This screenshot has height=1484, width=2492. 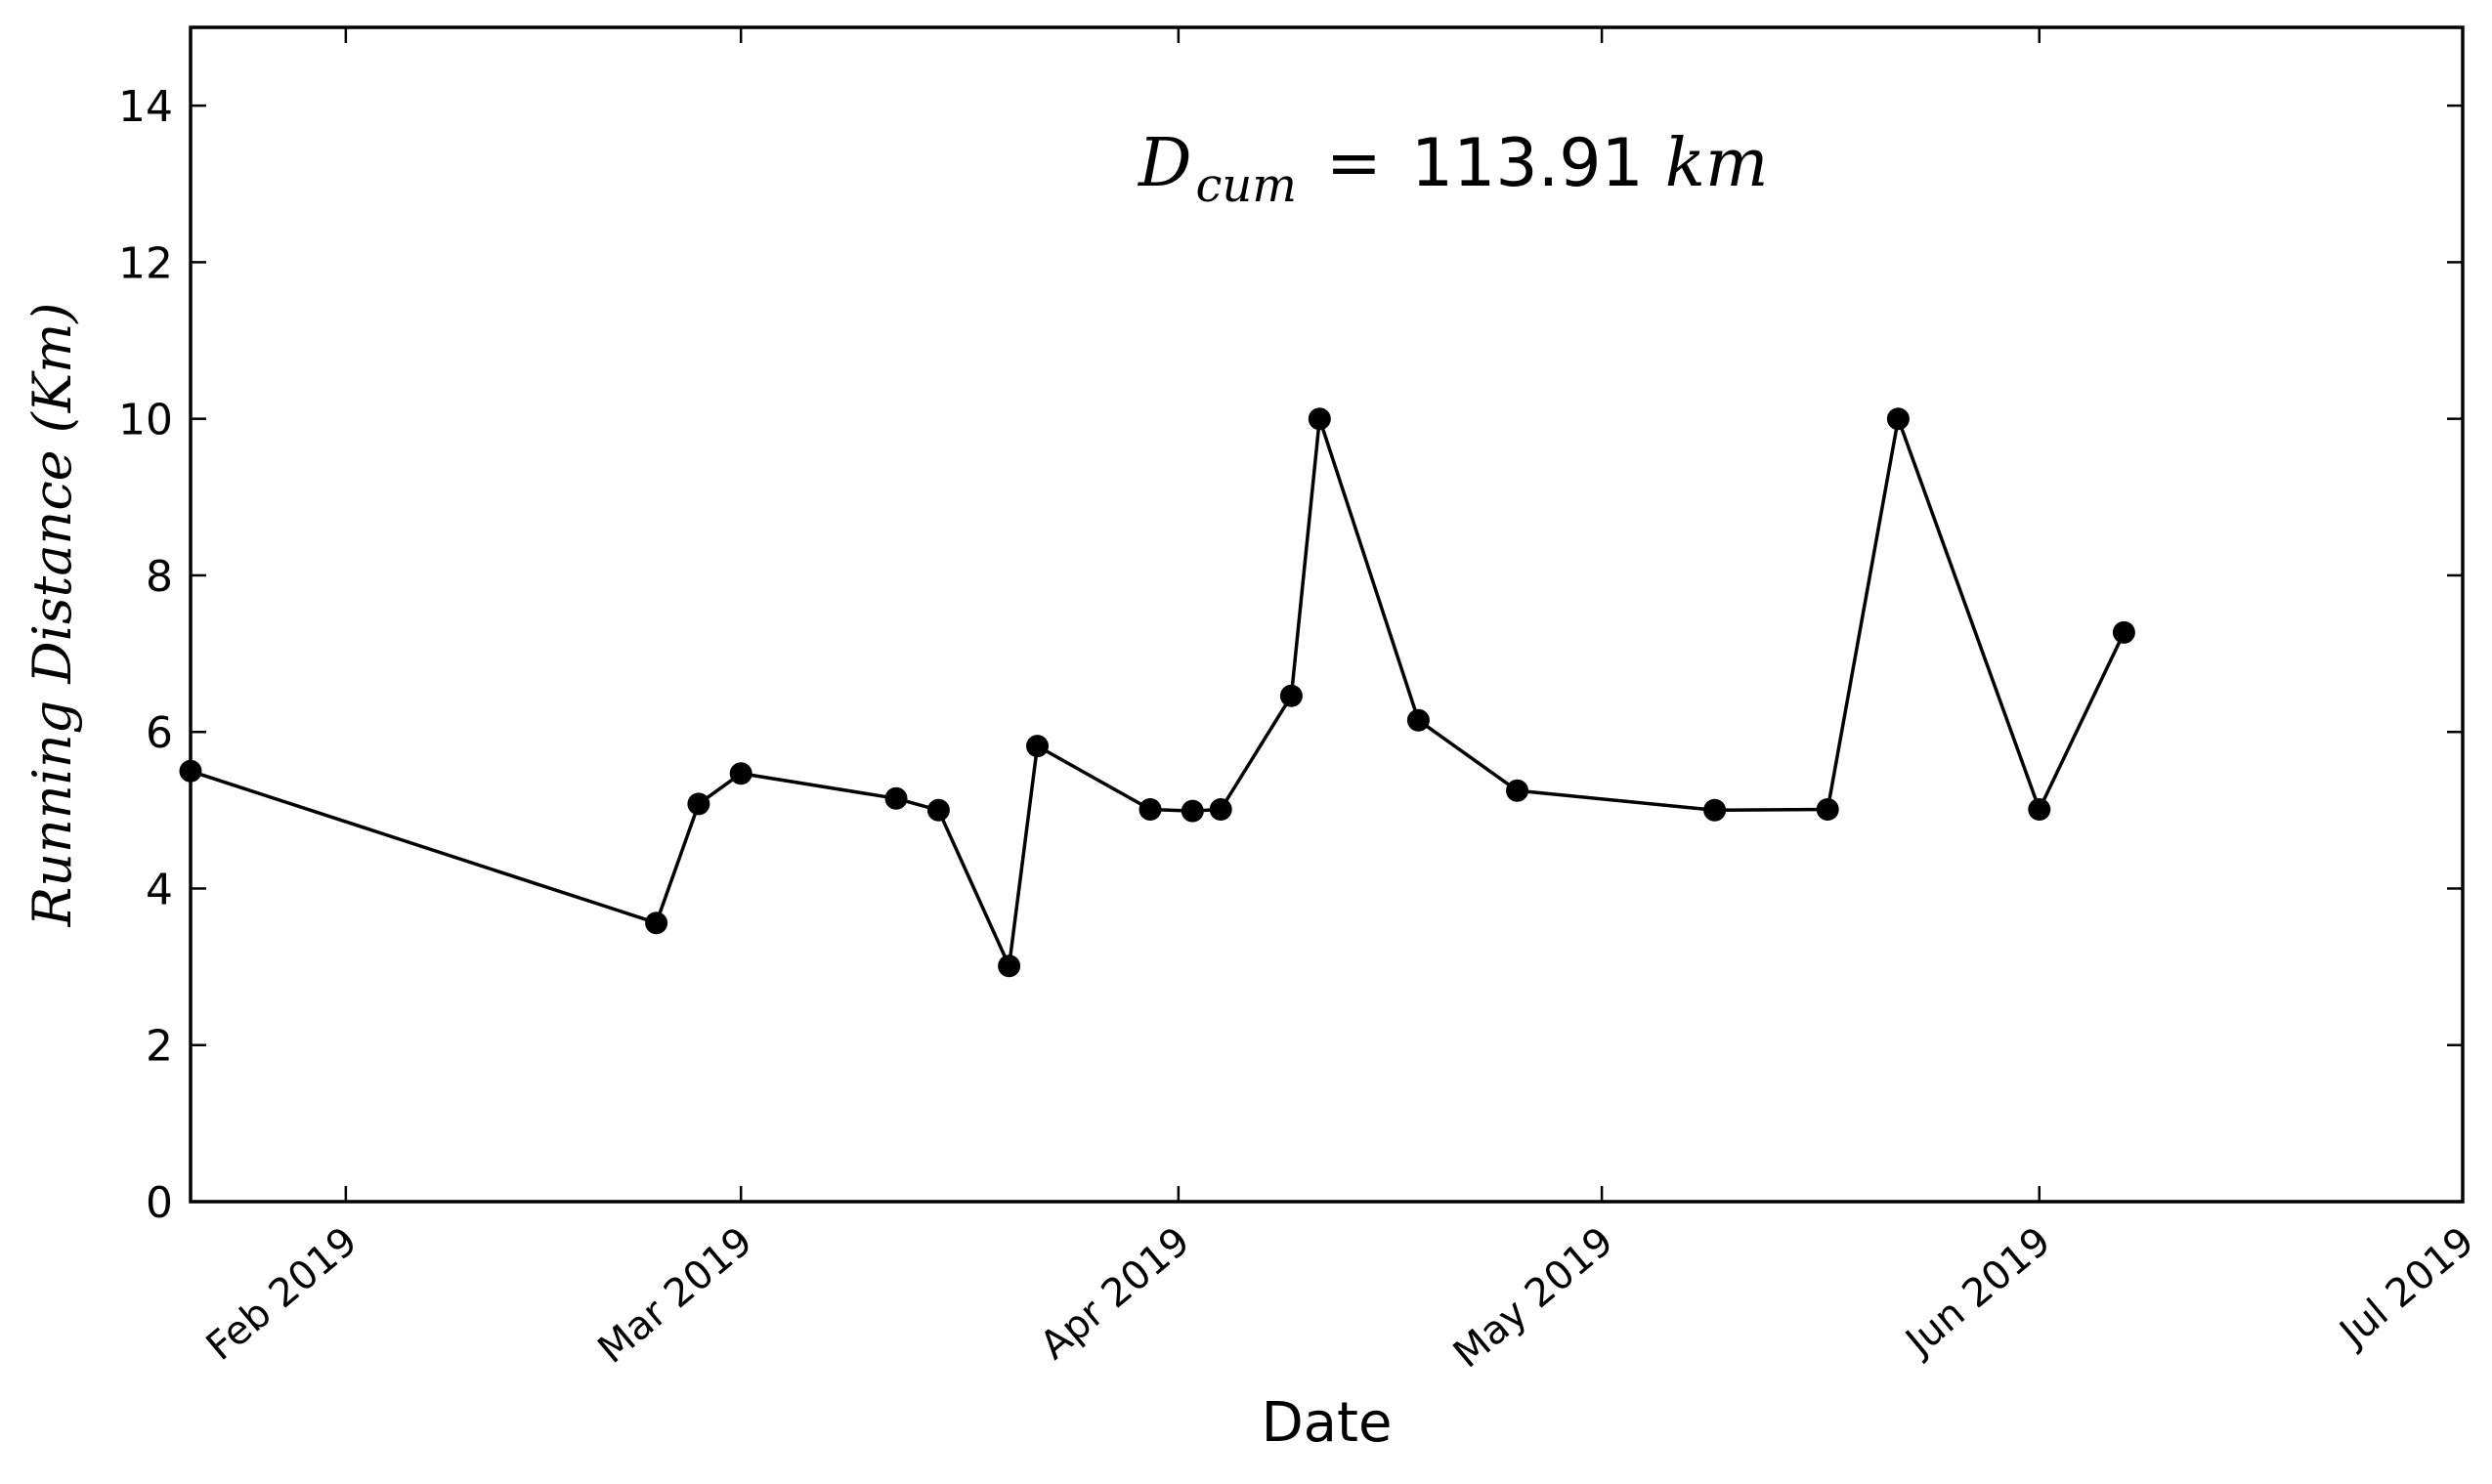 What do you see at coordinates (145, 107) in the screenshot?
I see `y-tick-label: 14` at bounding box center [145, 107].